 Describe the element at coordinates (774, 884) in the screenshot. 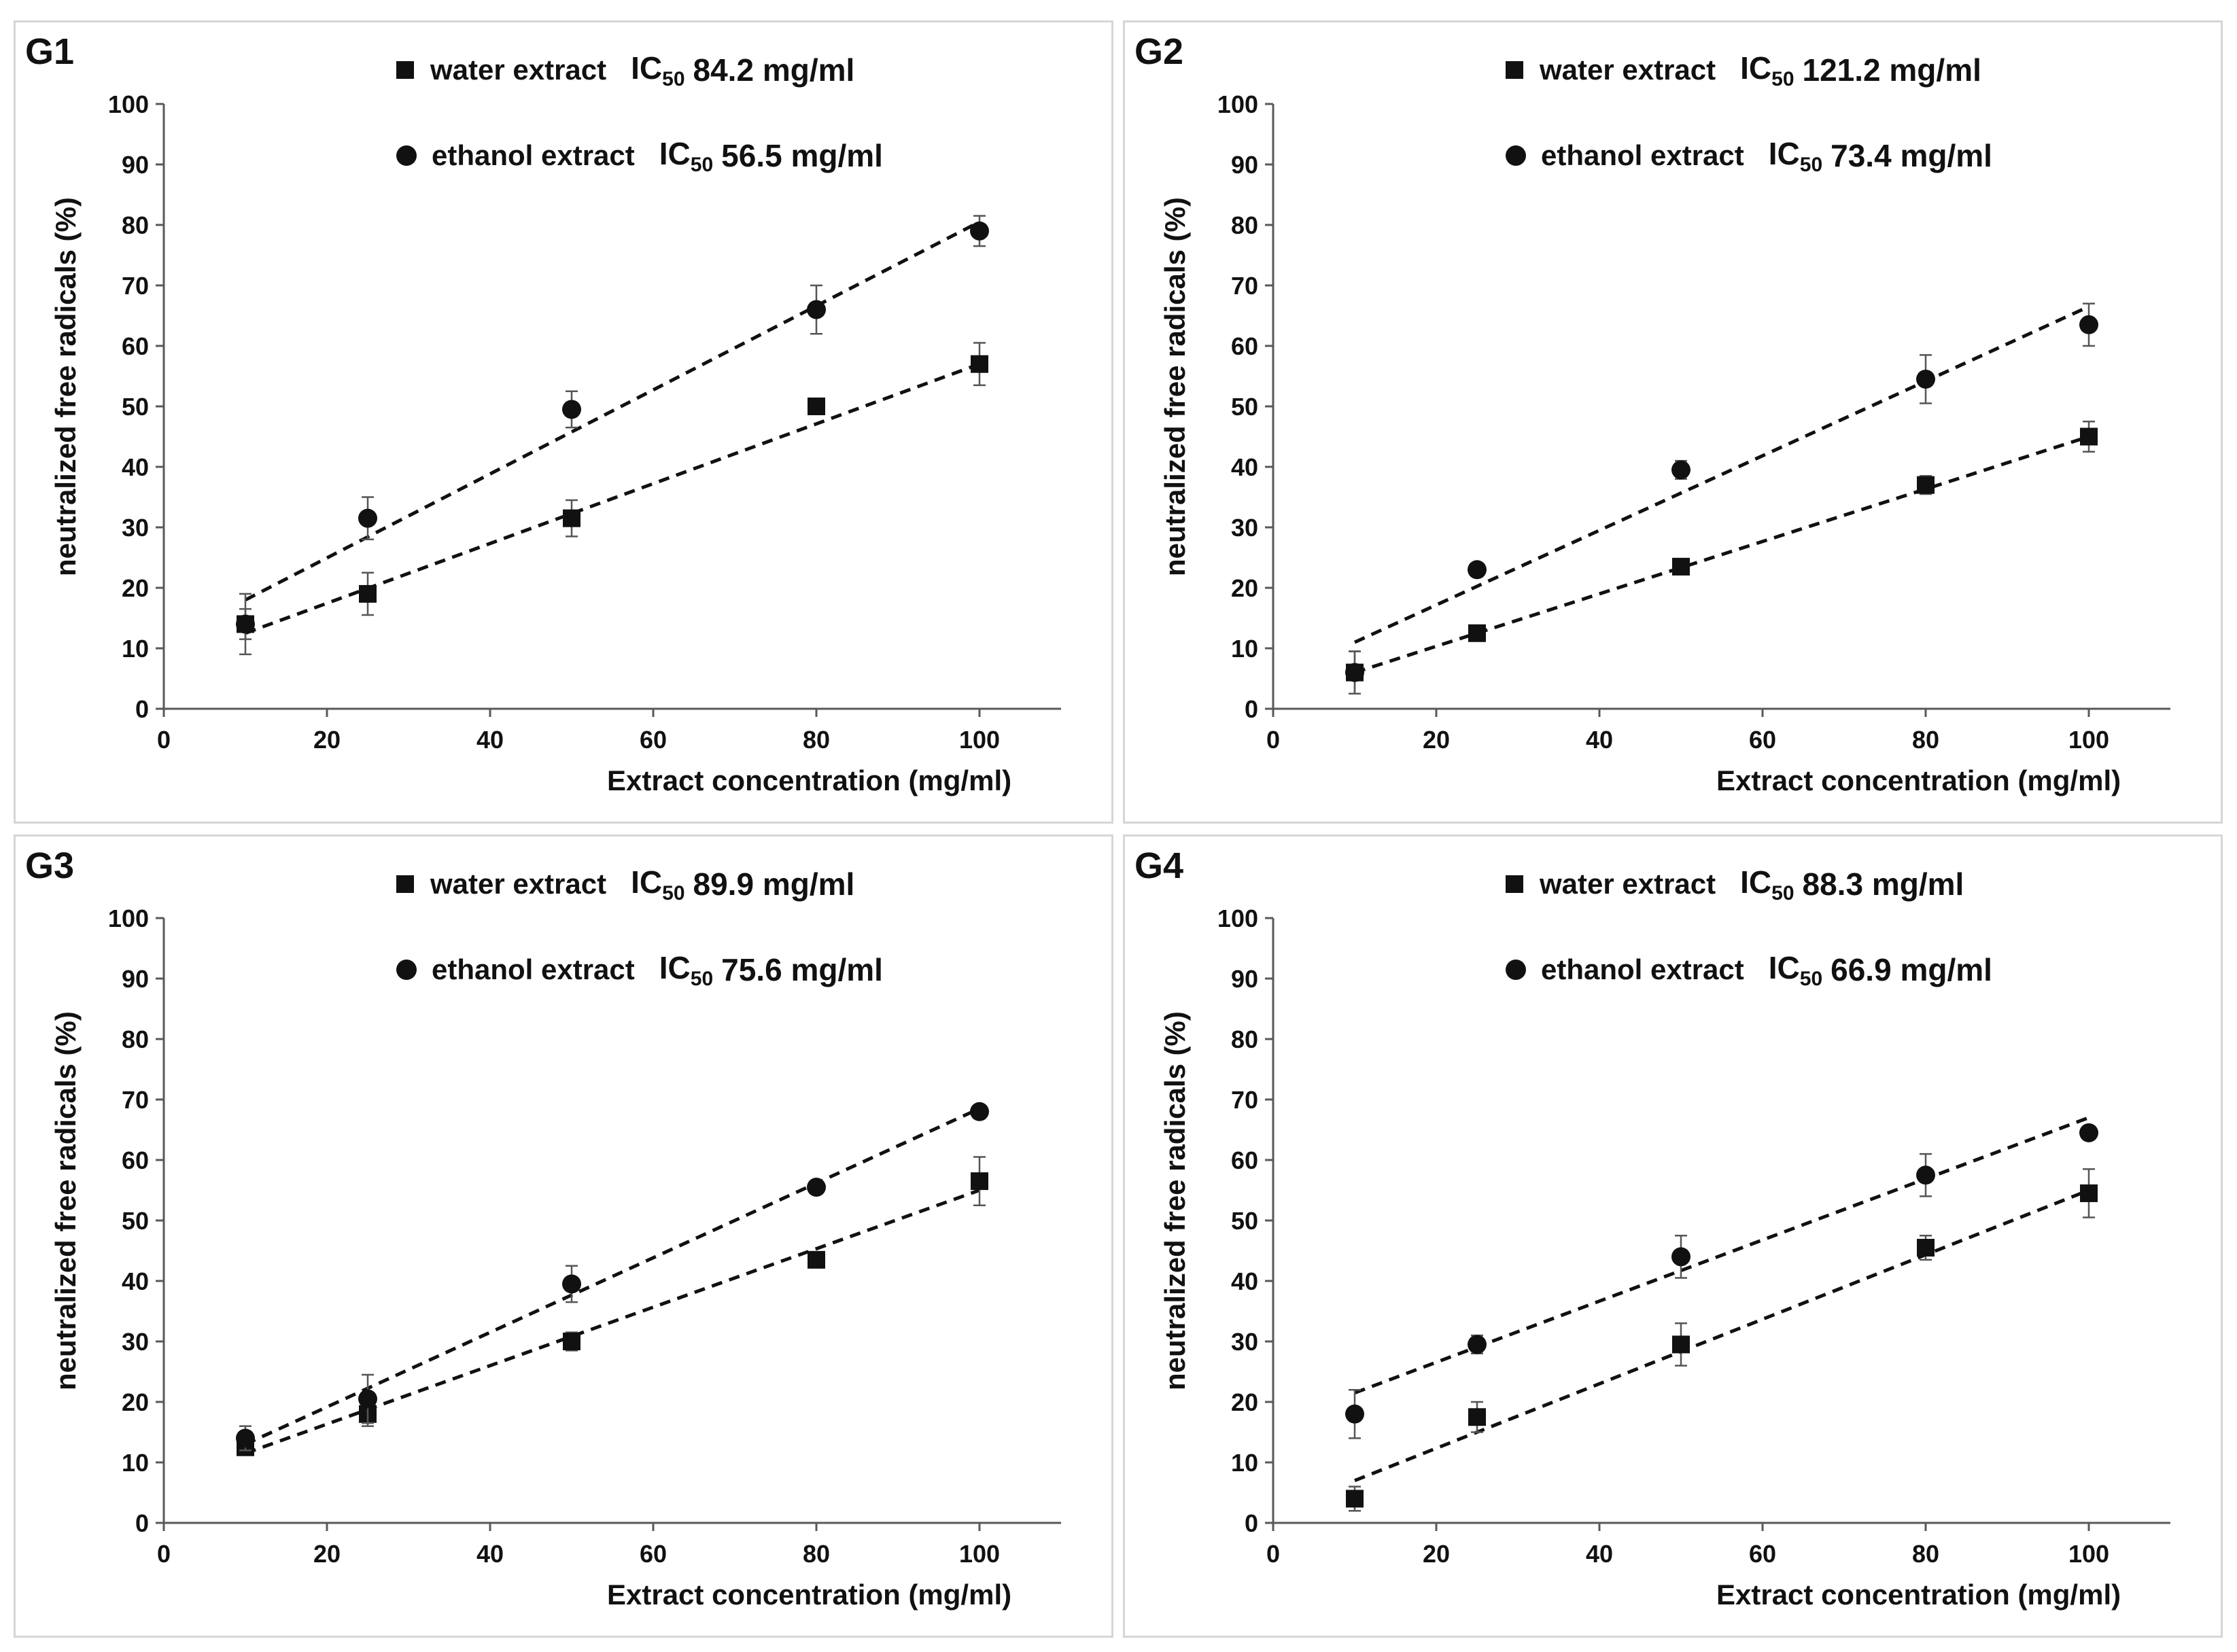

I see `legend-ic-value: 89.9 mg/ml` at that location.